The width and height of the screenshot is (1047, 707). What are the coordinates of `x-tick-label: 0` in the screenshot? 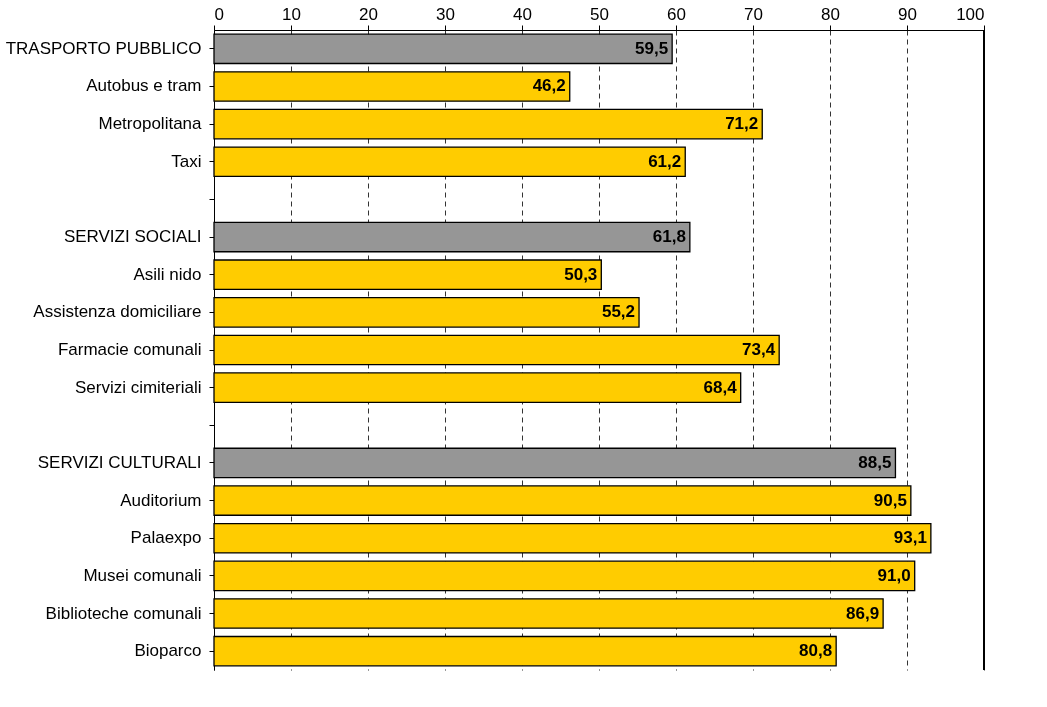 It's located at (219, 14).